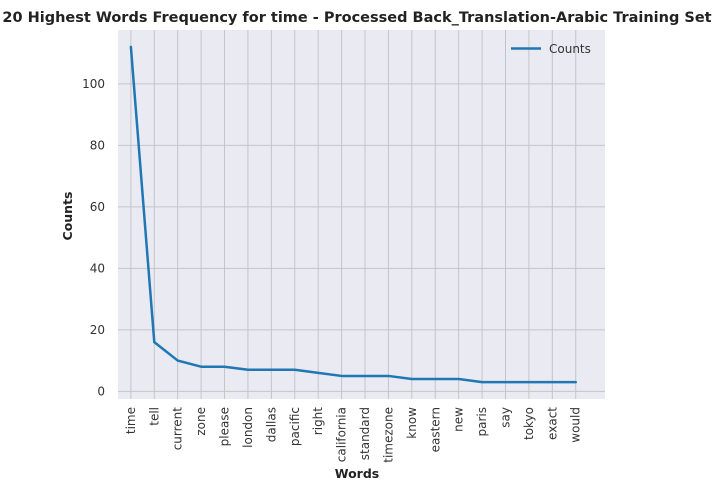  I want to click on x-tick-label-know: know, so click(412, 423).